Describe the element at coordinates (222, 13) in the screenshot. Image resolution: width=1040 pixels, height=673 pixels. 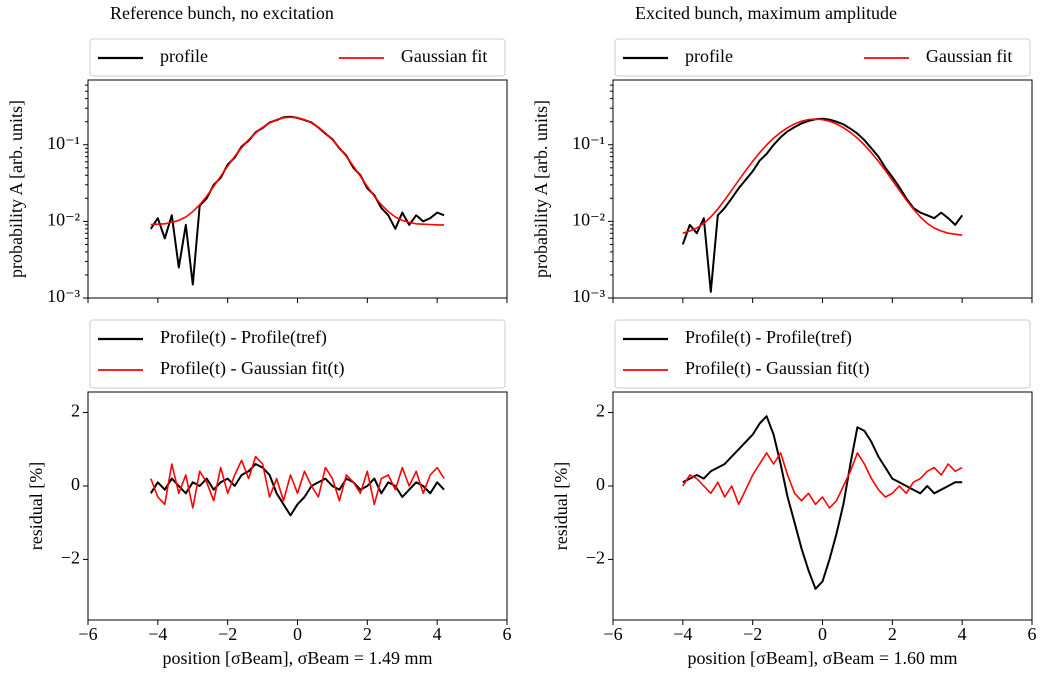
I see `panel-title: Reference bunch, no excitation` at that location.